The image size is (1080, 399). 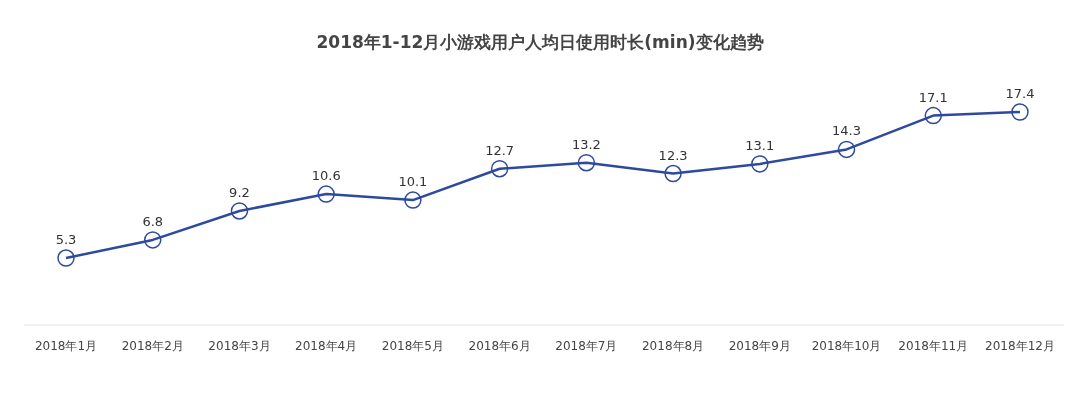 I want to click on data-label: 13.1, so click(x=760, y=145).